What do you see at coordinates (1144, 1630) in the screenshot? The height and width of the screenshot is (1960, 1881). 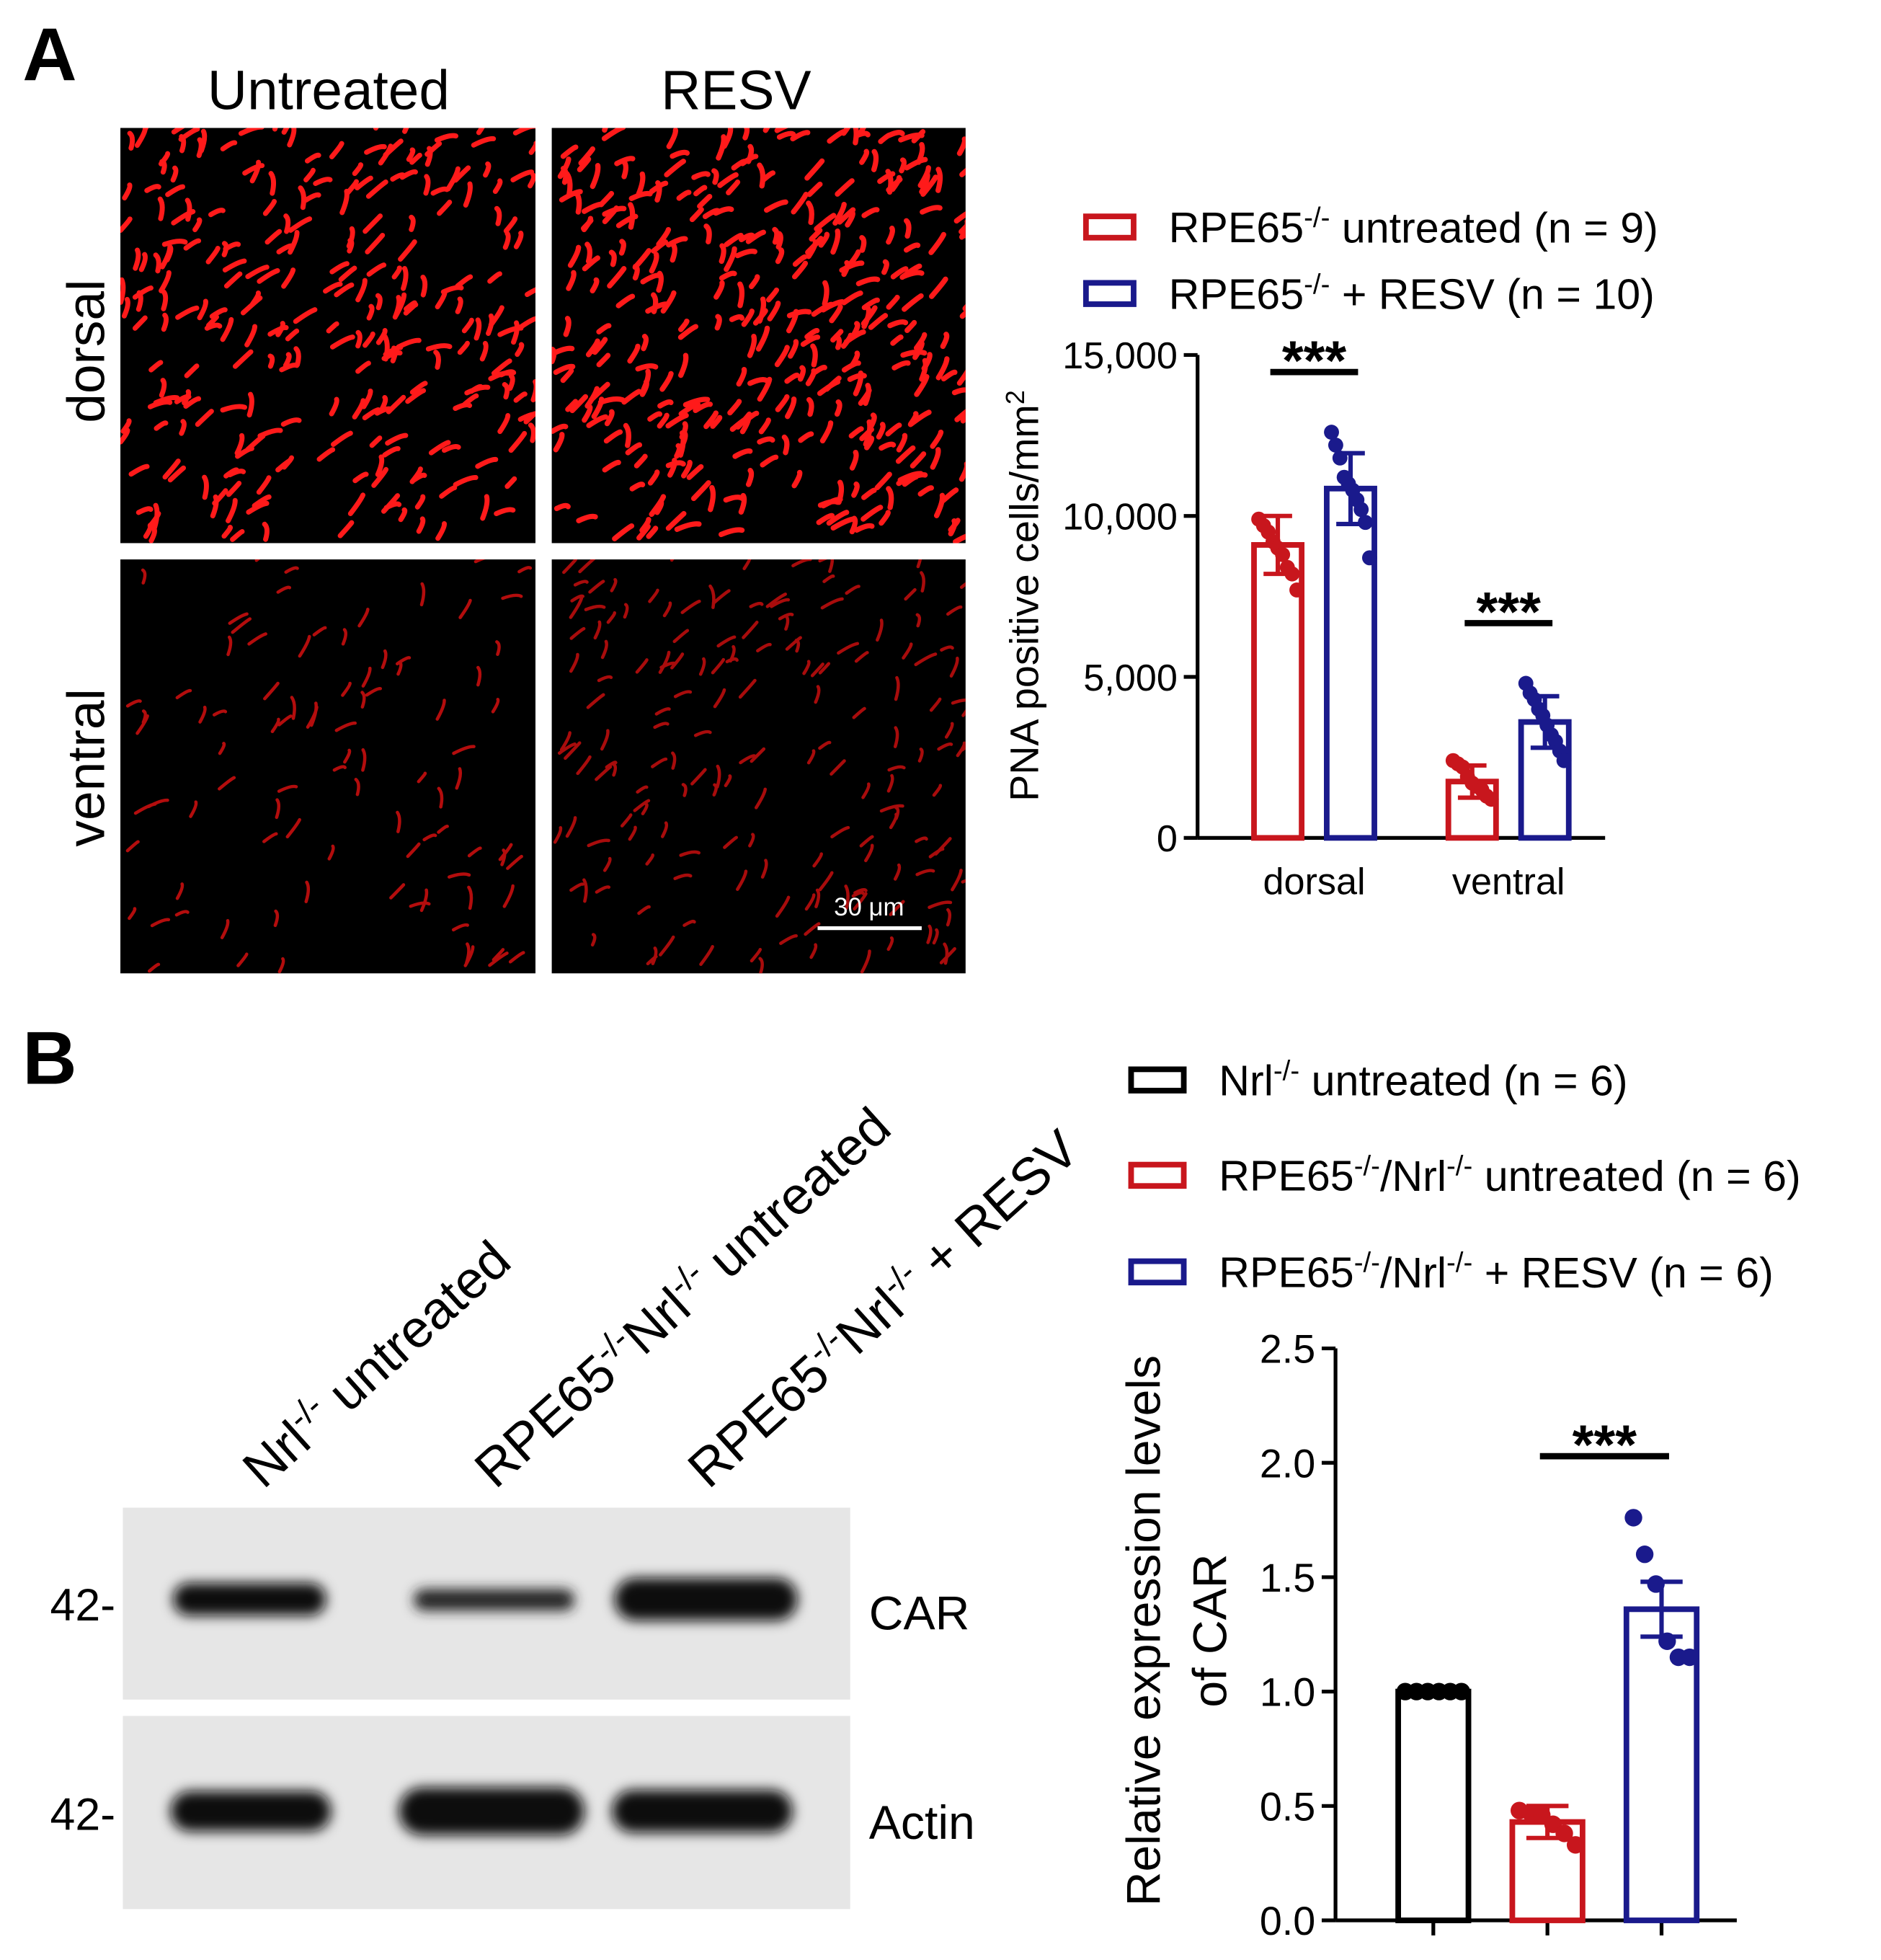 I see `y-axis-label: Relative expression levels` at bounding box center [1144, 1630].